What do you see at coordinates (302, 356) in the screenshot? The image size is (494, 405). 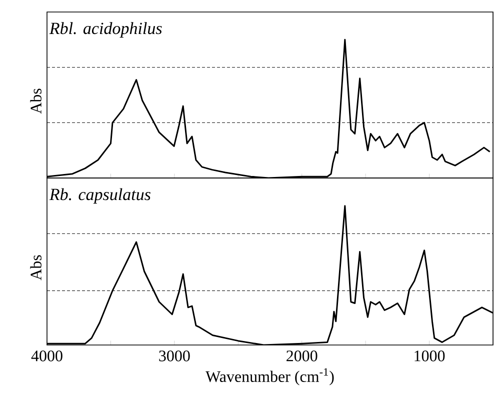 I see `x-tick-label: 2000` at bounding box center [302, 356].